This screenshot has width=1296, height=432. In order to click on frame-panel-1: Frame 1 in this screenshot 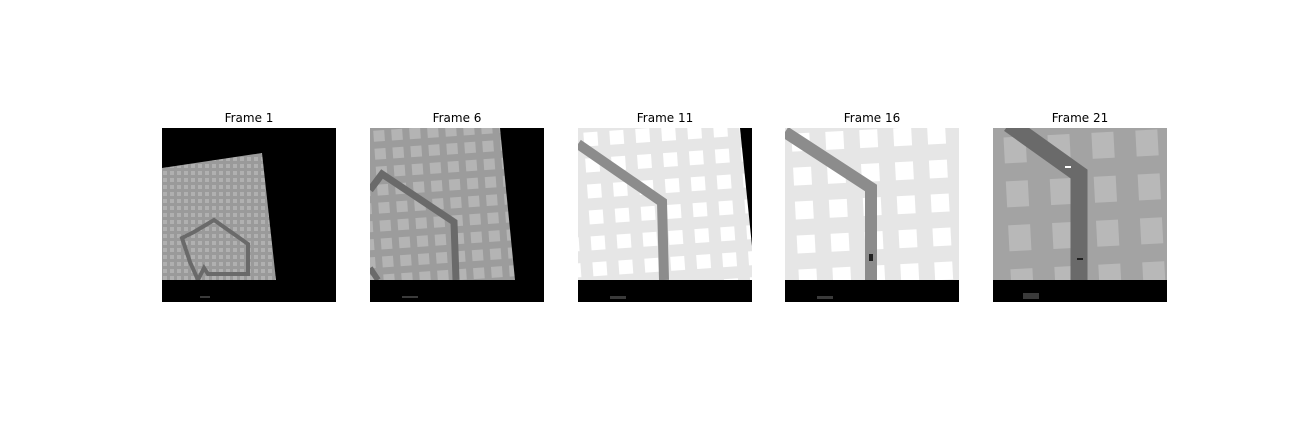, I will do `click(249, 205)`.